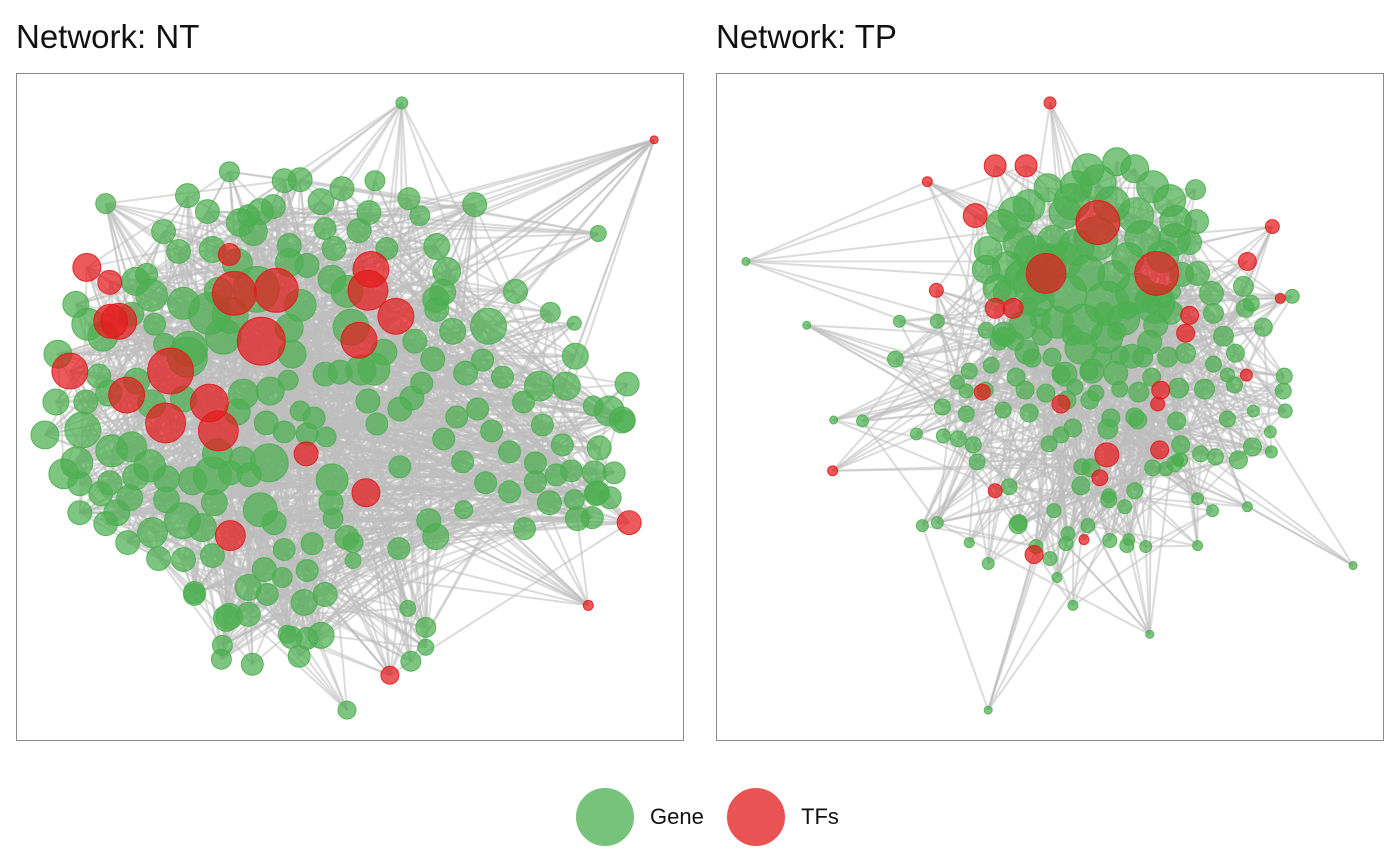 The width and height of the screenshot is (1400, 865). What do you see at coordinates (108, 36) in the screenshot?
I see `panel-title-nt: Network: NT` at bounding box center [108, 36].